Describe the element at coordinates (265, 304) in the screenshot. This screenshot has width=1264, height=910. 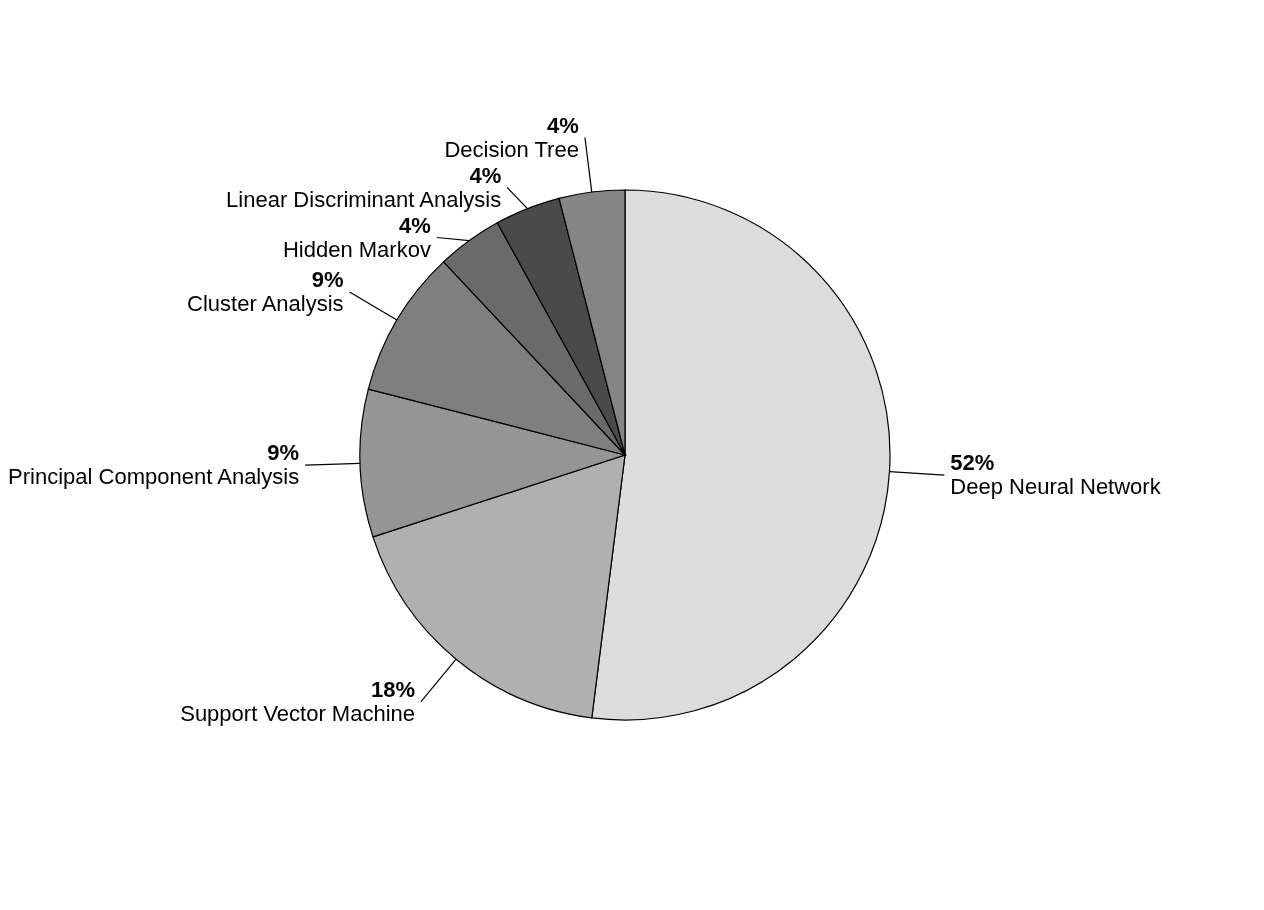
I see `slice-label: Cluster Analysis` at that location.